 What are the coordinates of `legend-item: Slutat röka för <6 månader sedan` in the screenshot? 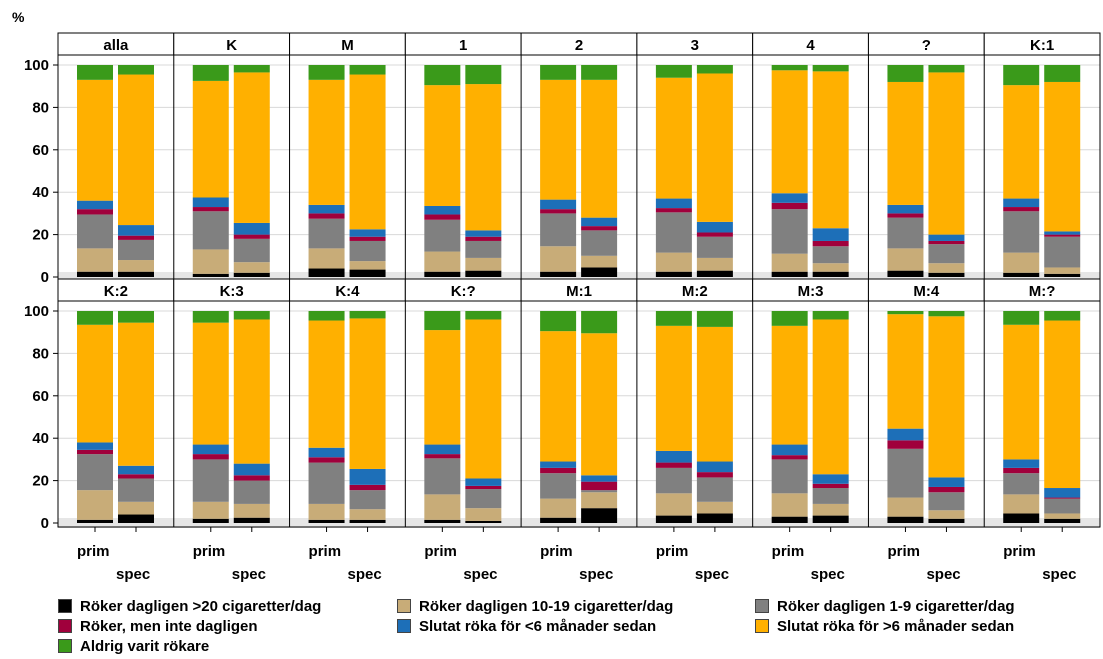 It's located at (526, 626).